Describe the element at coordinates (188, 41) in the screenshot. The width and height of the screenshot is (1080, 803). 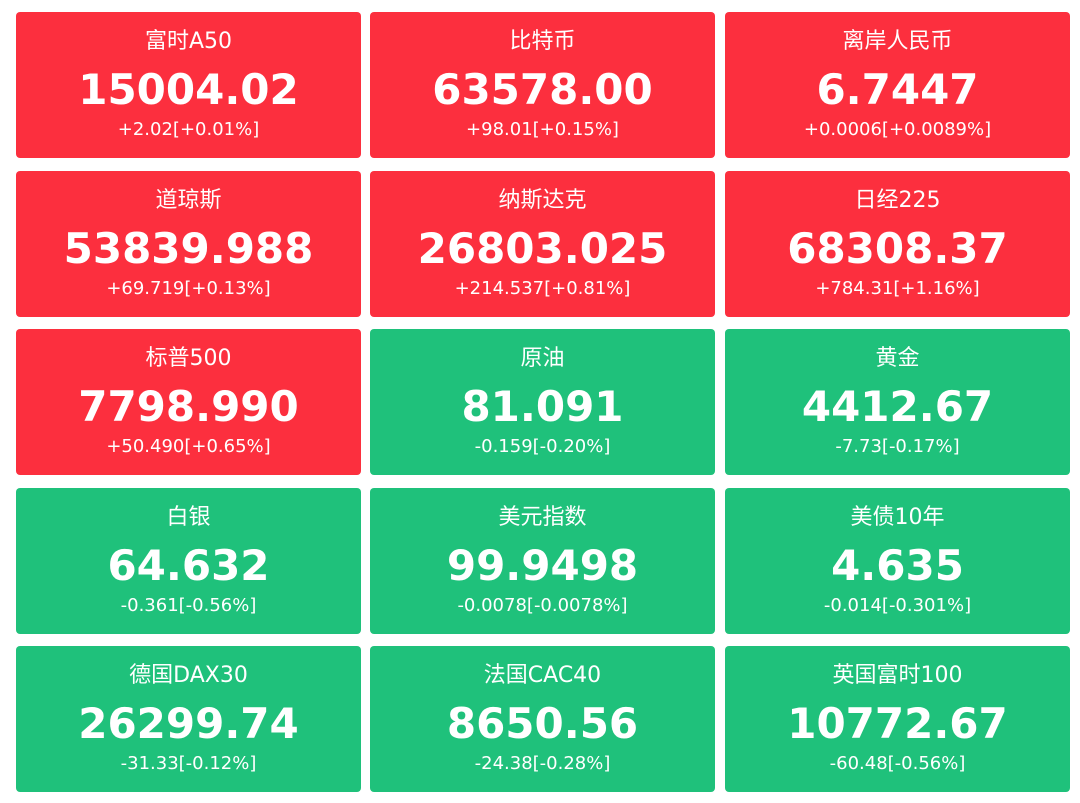
I see `quote-name: 富时A50` at that location.